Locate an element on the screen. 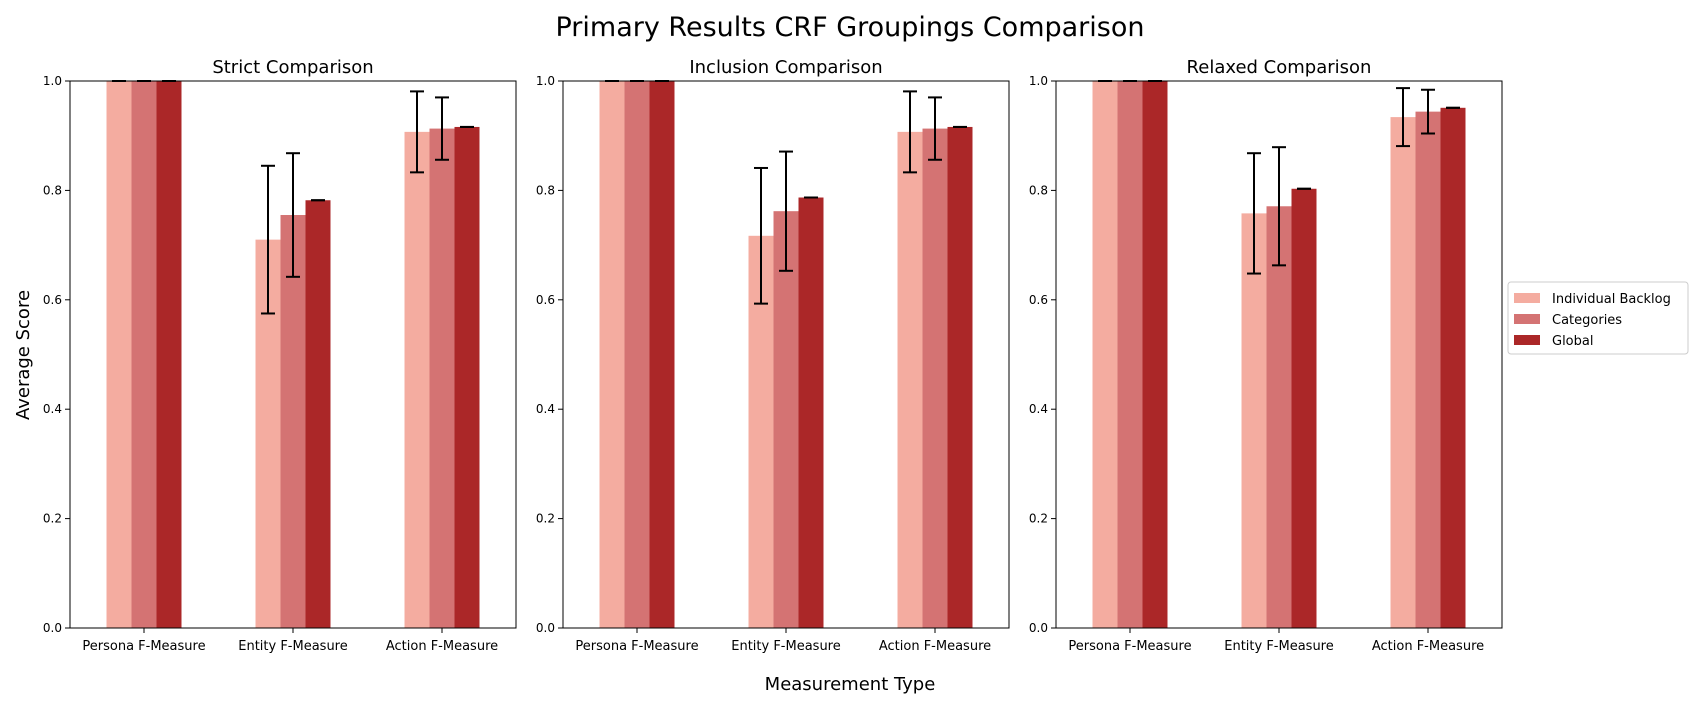 This screenshot has height=704, width=1700. legend-label-global: Global is located at coordinates (1572, 341).